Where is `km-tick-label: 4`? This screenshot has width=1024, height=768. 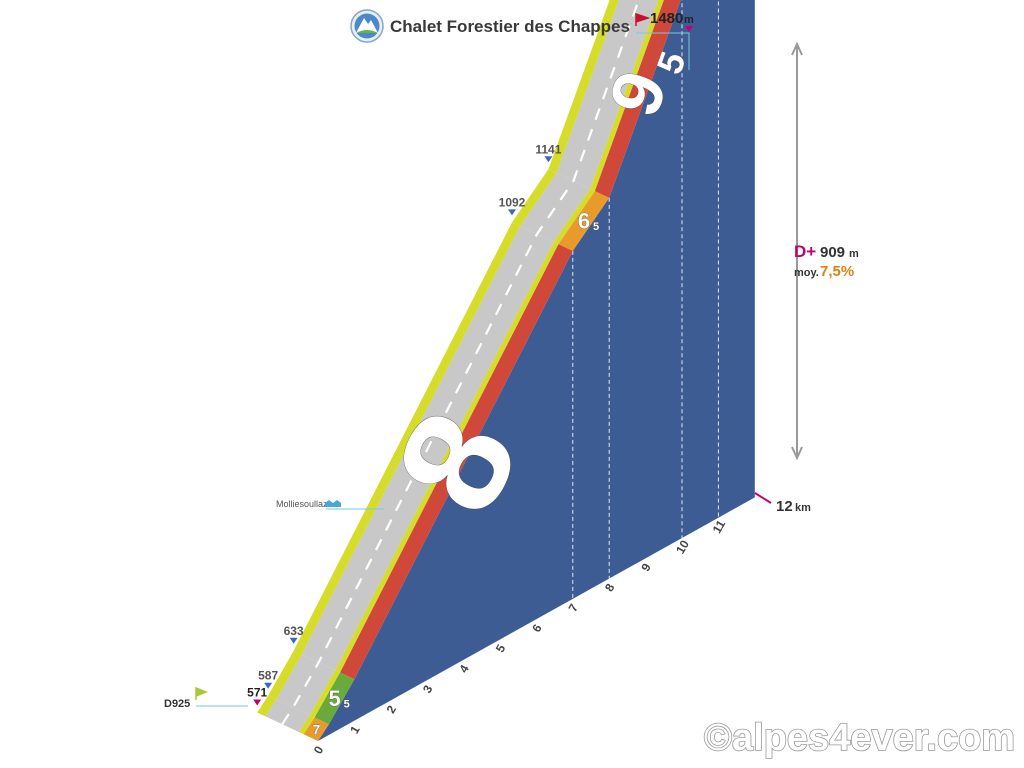
km-tick-label: 4 is located at coordinates (464, 668).